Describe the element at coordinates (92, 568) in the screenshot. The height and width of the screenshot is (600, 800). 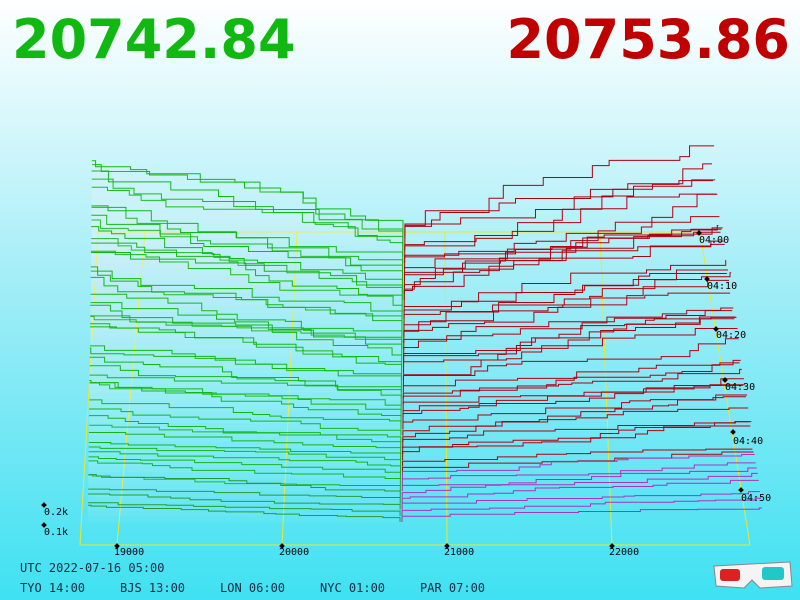
I see `utc-time: UTC 2022-07-16 05:00` at that location.